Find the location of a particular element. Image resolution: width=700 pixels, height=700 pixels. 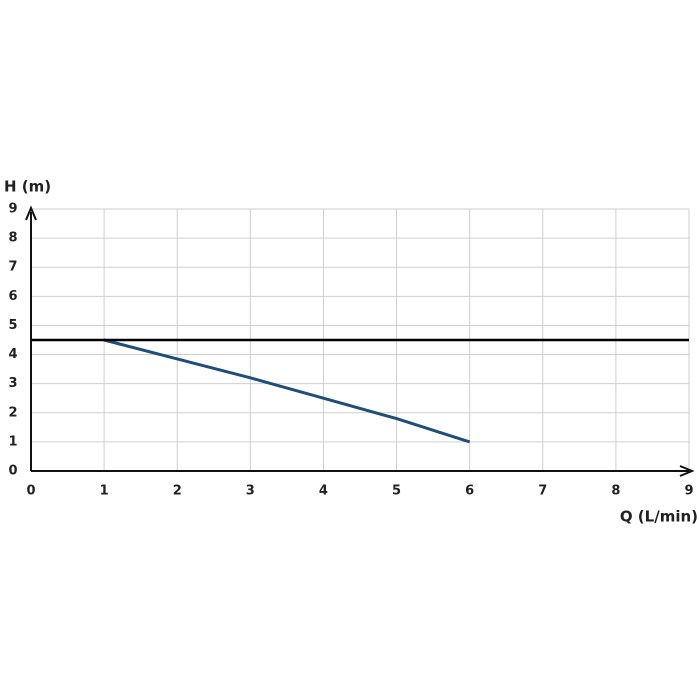

y-tick-label: 6 is located at coordinates (12, 296).